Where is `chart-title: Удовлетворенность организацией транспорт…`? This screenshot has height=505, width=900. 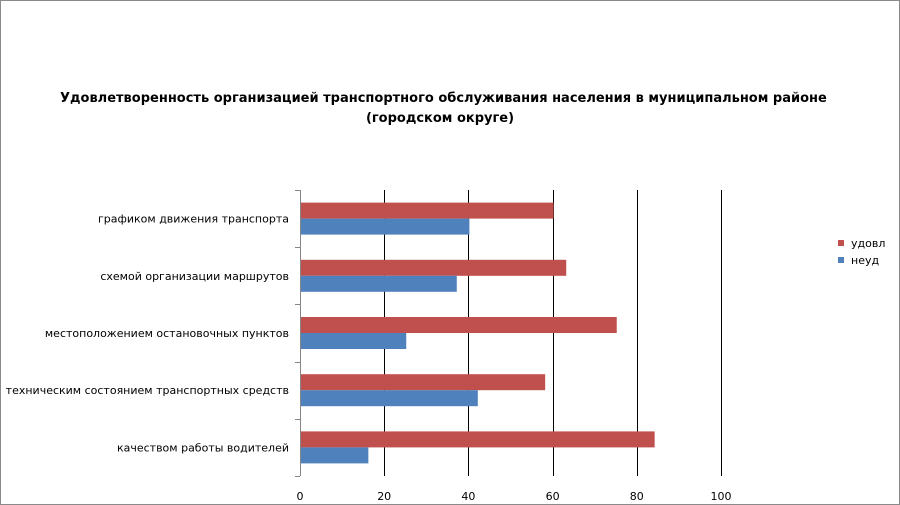 chart-title: Удовлетворенность организацией транспорт… is located at coordinates (443, 109).